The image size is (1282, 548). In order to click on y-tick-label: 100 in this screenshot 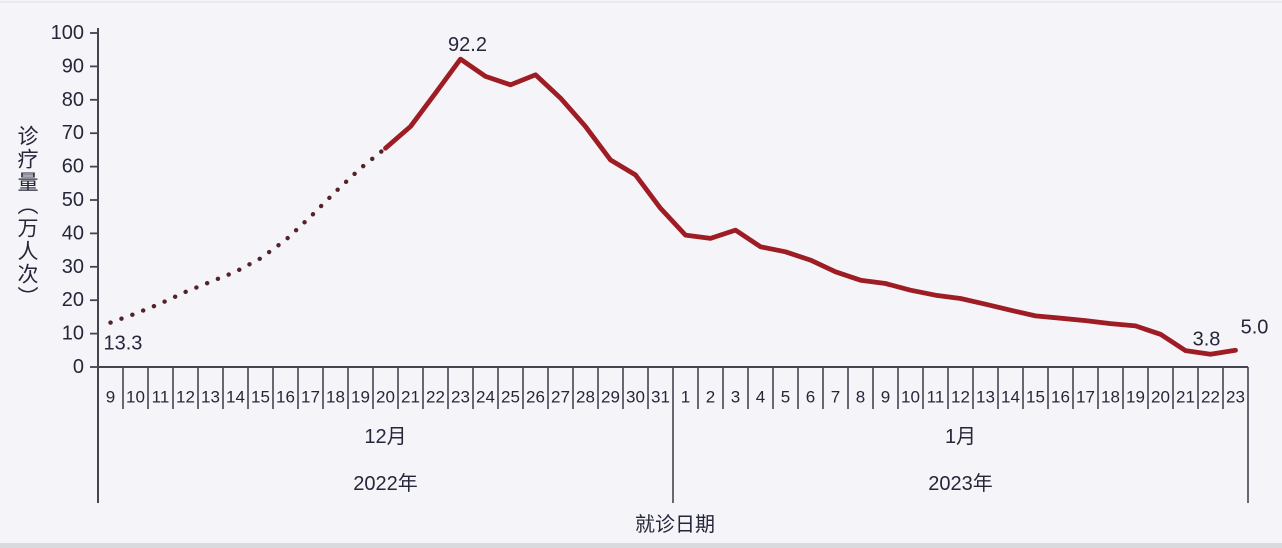, I will do `click(67, 33)`.